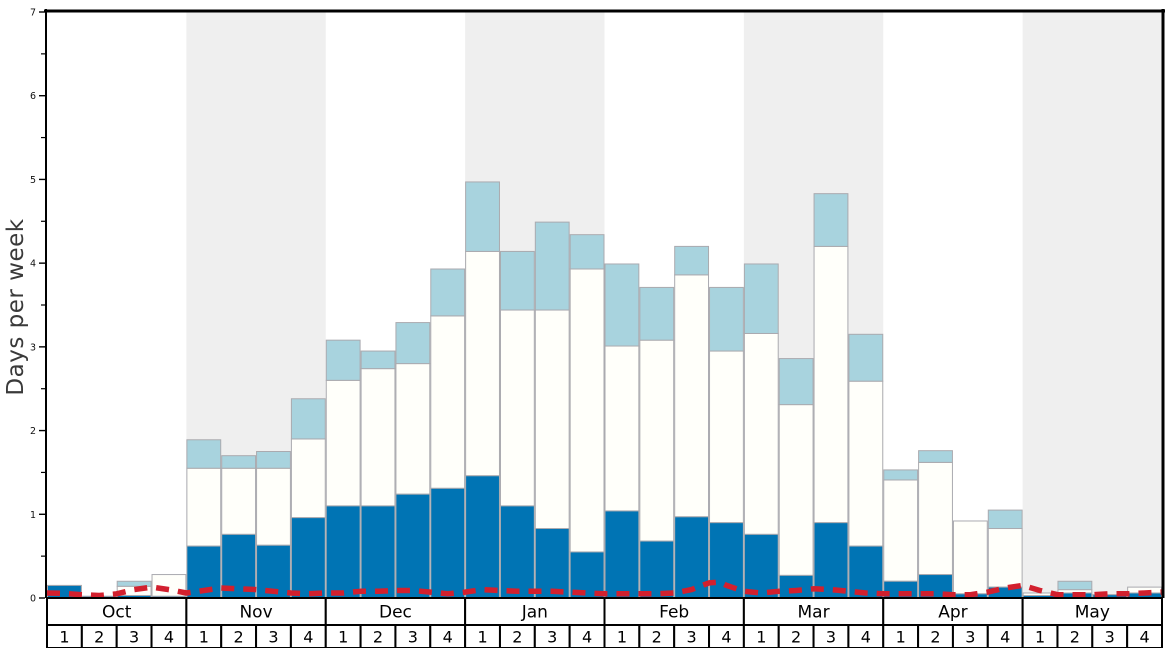 The width and height of the screenshot is (1168, 648). What do you see at coordinates (674, 613) in the screenshot?
I see `month-label-feb: Feb` at bounding box center [674, 613].